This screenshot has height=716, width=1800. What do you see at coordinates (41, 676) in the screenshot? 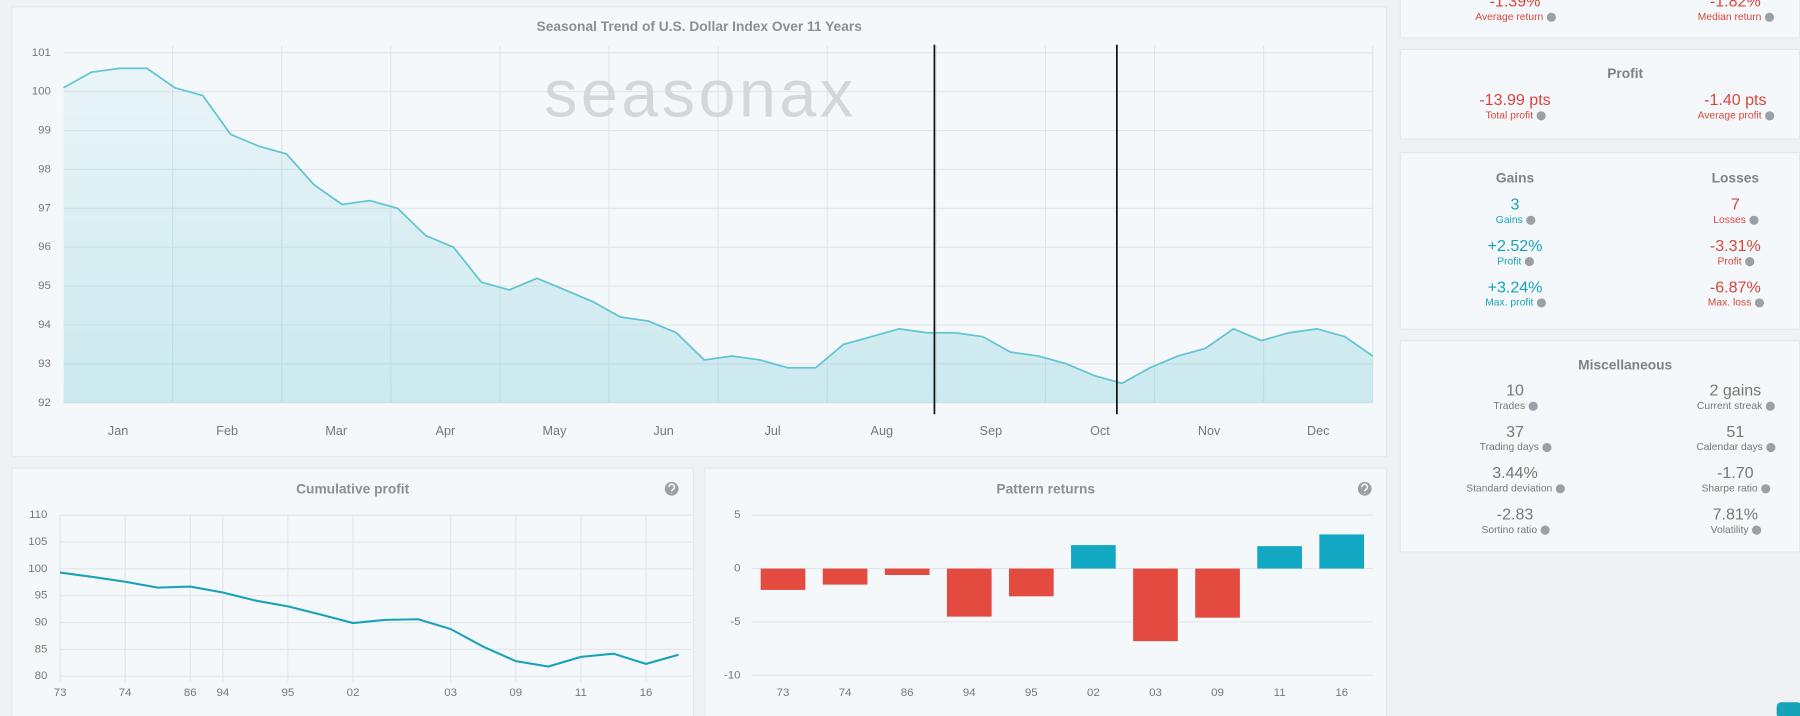
I see `y-tick-label: 80` at bounding box center [41, 676].